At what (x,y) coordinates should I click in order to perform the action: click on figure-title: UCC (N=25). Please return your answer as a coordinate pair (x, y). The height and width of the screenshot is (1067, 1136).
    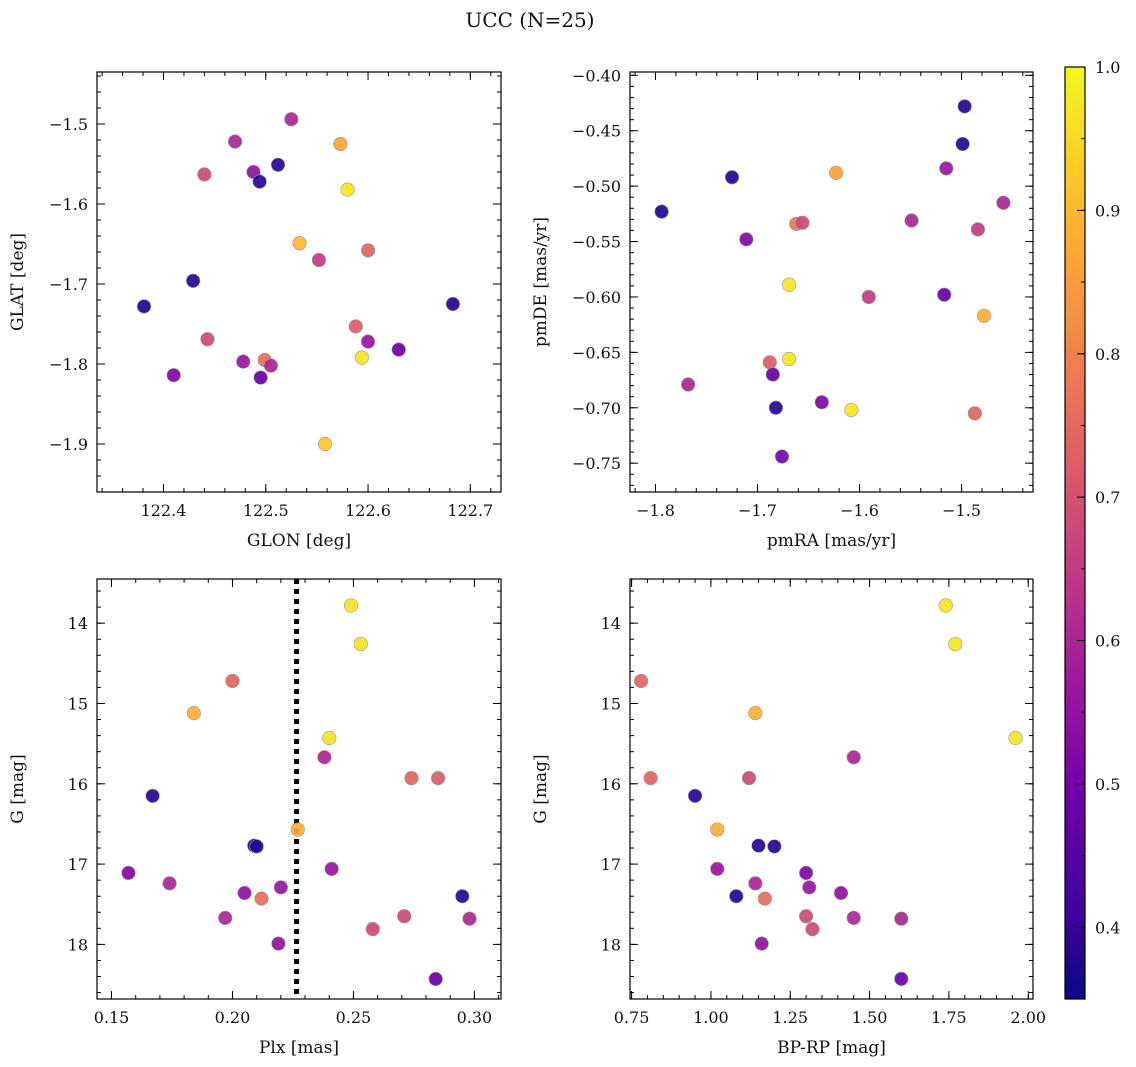
    Looking at the image, I should click on (529, 20).